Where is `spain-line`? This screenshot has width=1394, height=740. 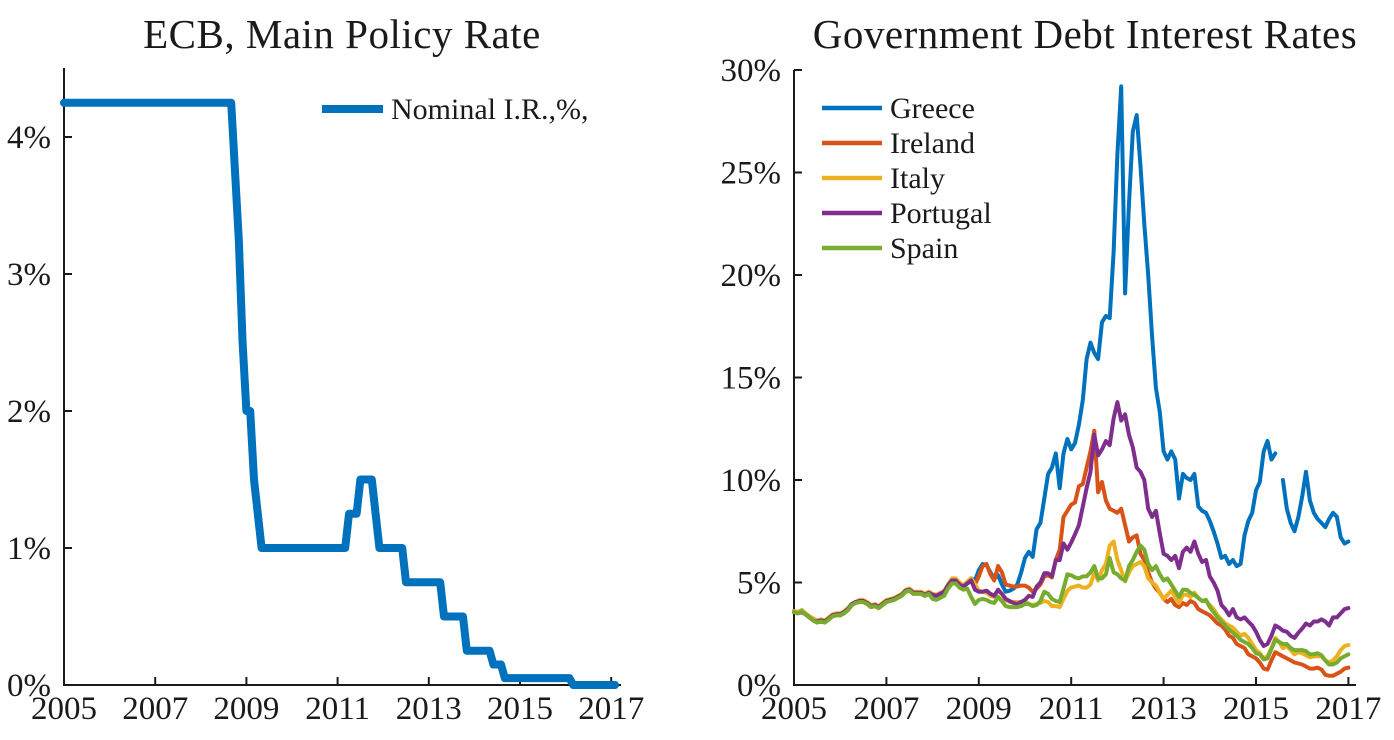
spain-line is located at coordinates (1071, 605).